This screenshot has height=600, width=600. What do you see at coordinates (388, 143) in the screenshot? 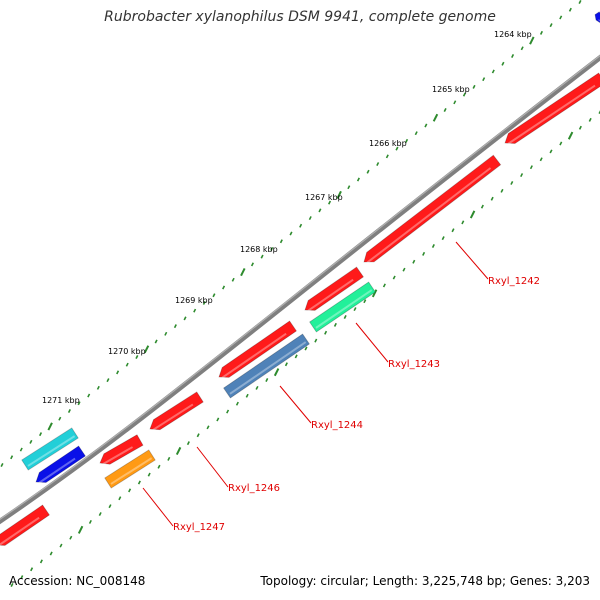
I see `scale-label: 1266 kbp` at bounding box center [388, 143].